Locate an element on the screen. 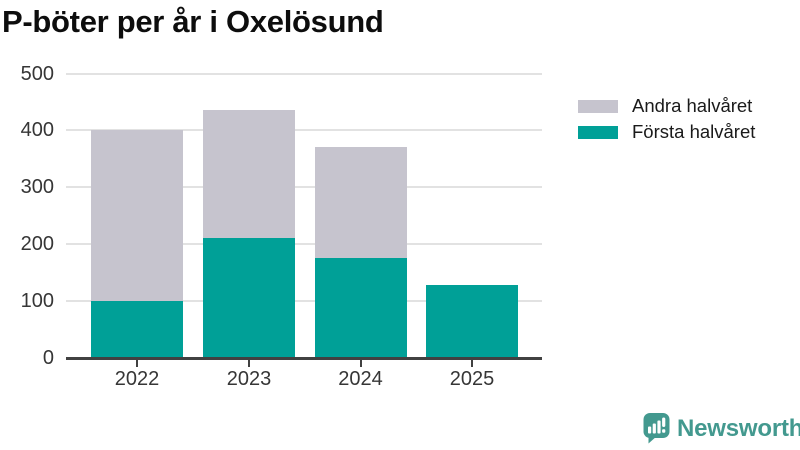 Image resolution: width=800 pixels, height=450 pixels. x-axis-tick-label: 2023 is located at coordinates (249, 379).